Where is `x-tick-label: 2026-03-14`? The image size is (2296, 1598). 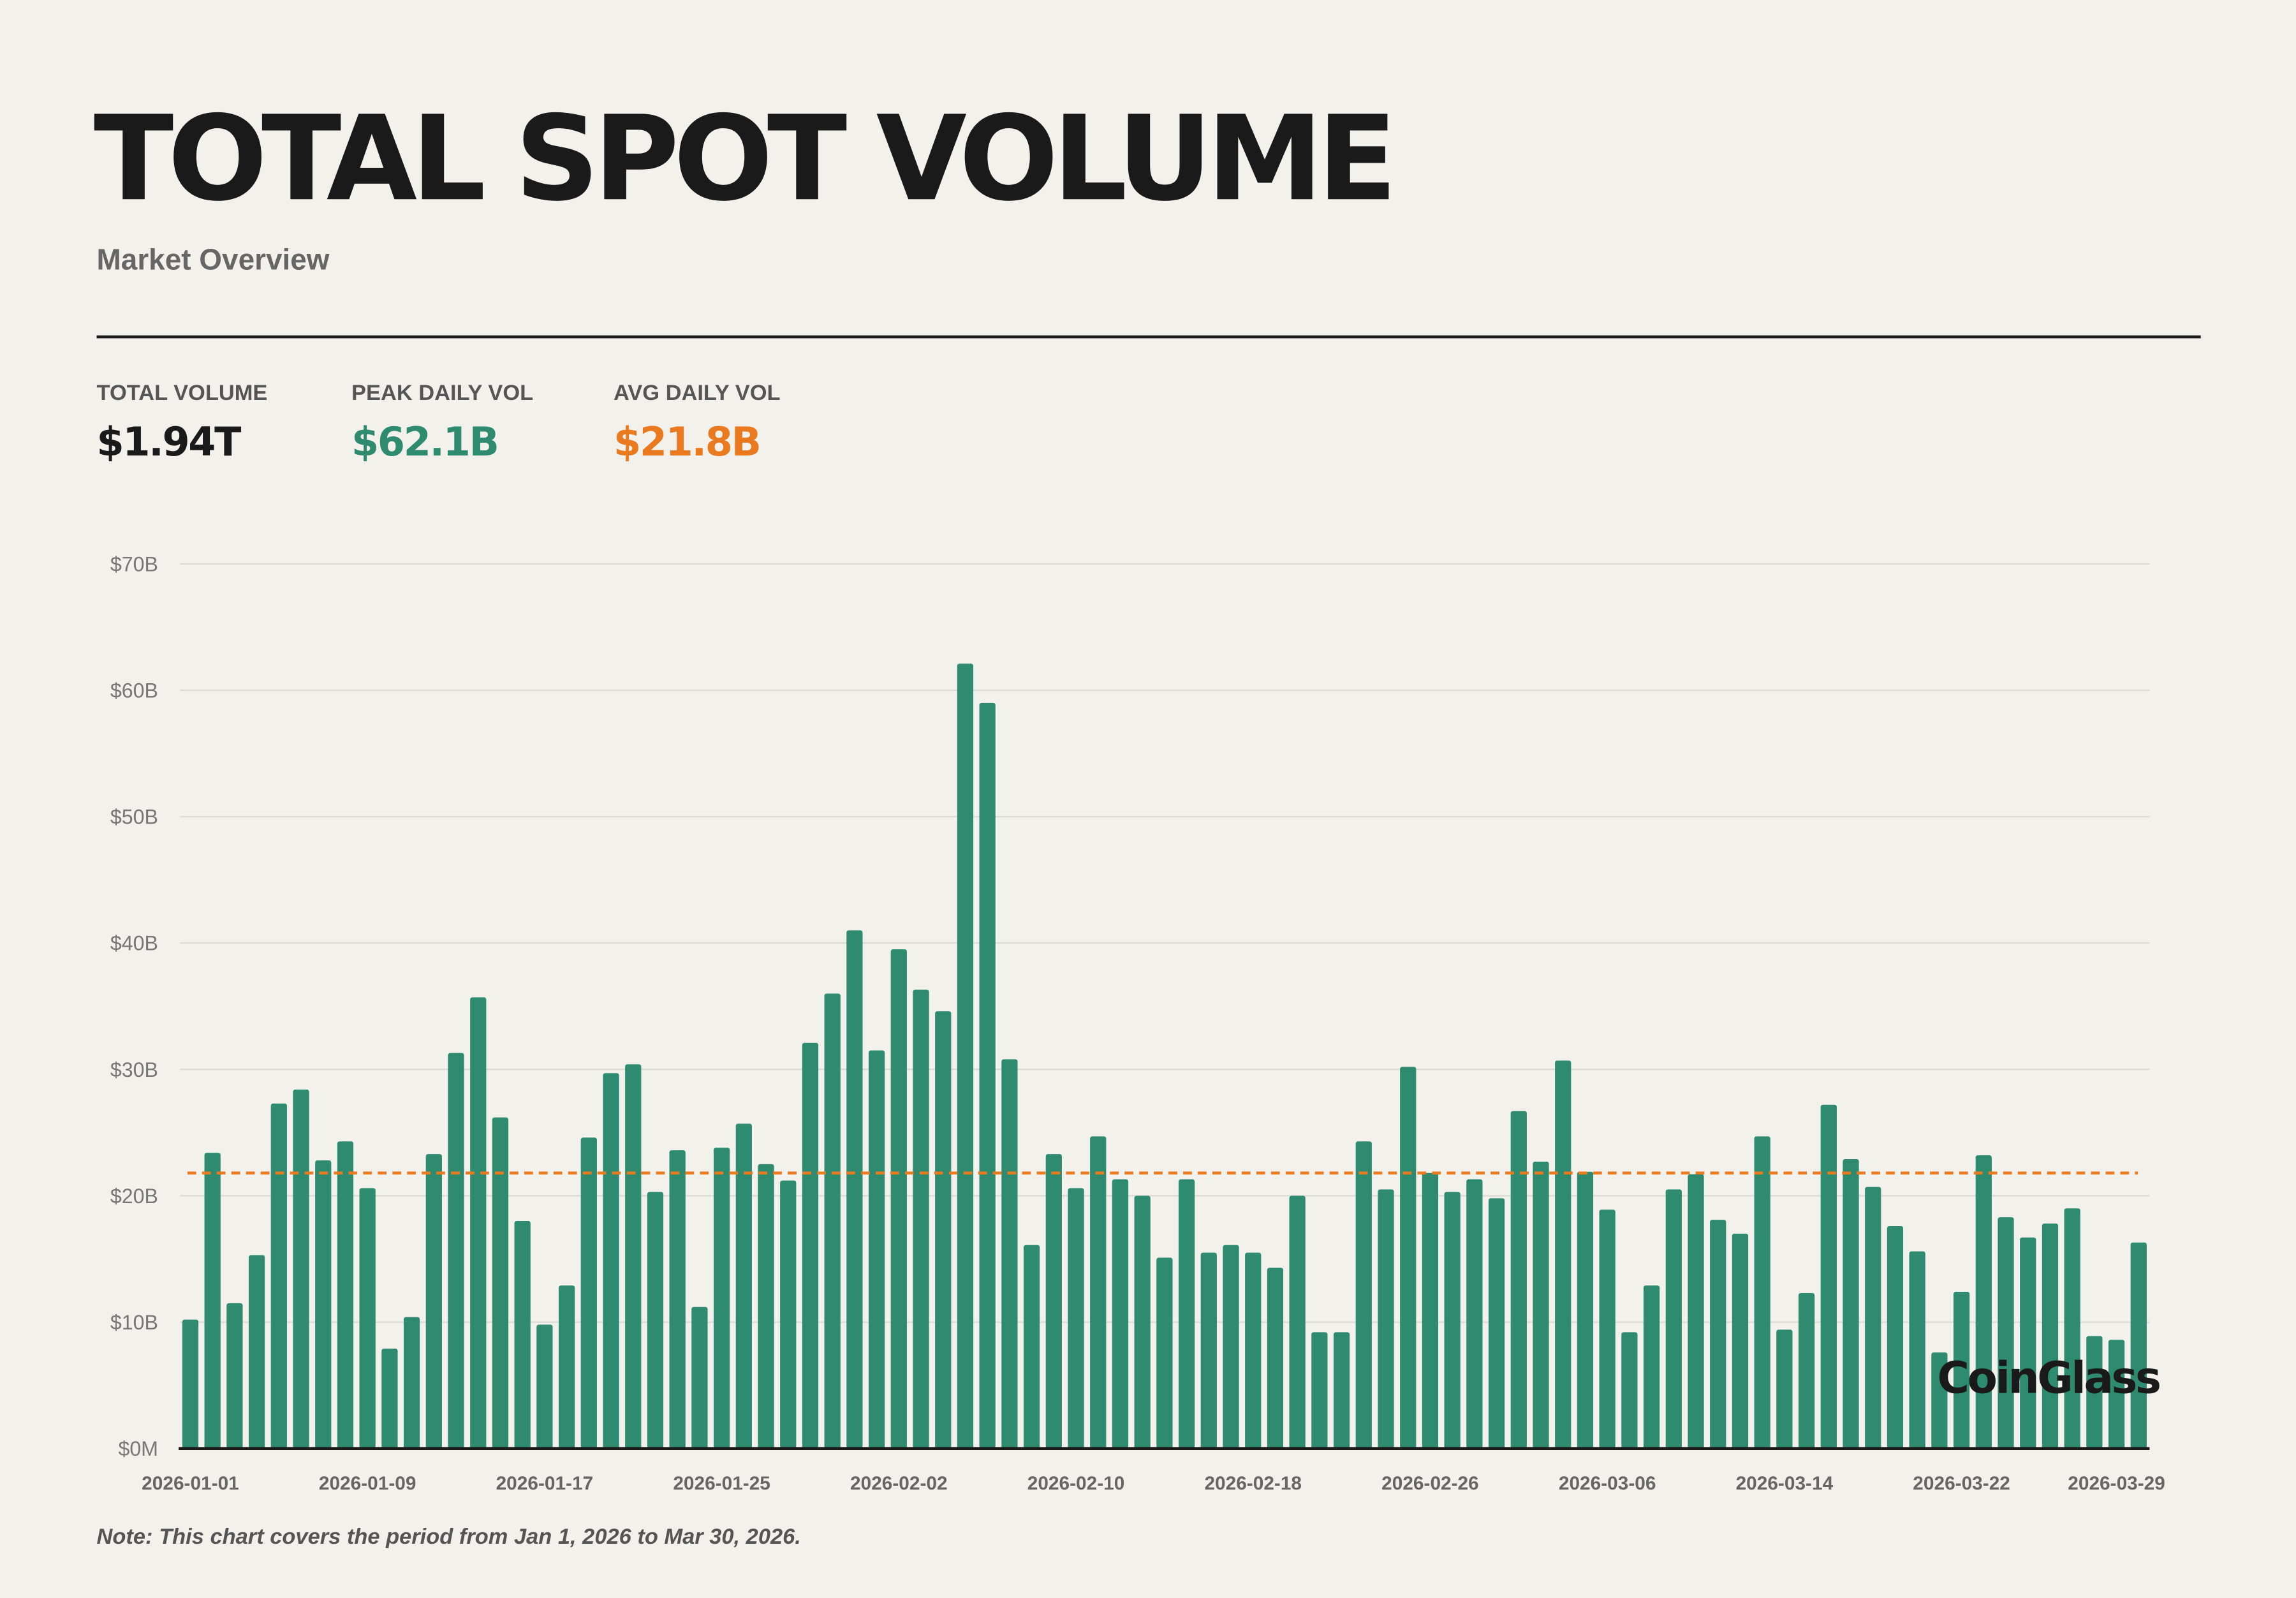 x-tick-label: 2026-03-14 is located at coordinates (1785, 1483).